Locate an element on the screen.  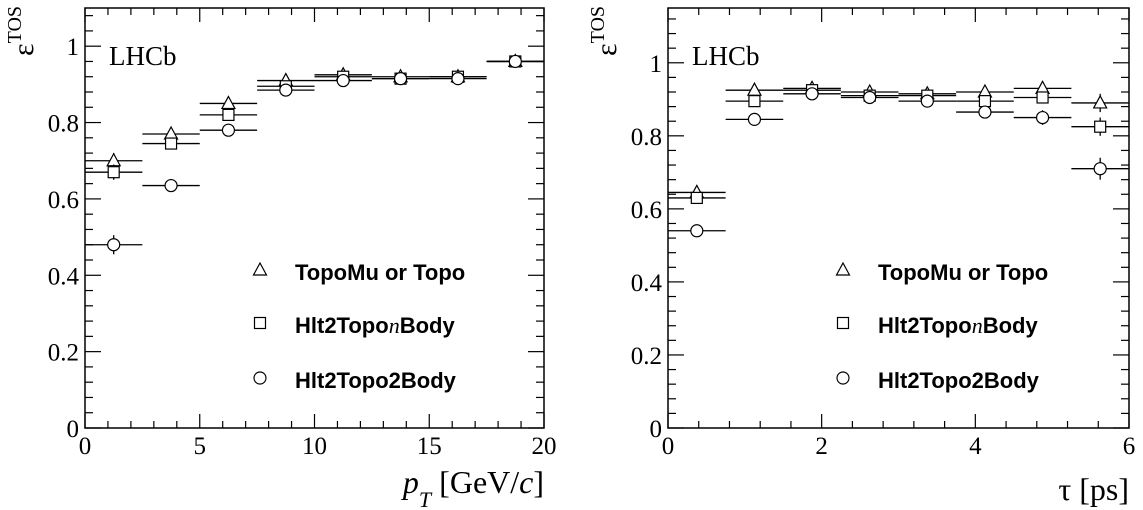
x-axis-label-sub: T is located at coordinates (426, 498).